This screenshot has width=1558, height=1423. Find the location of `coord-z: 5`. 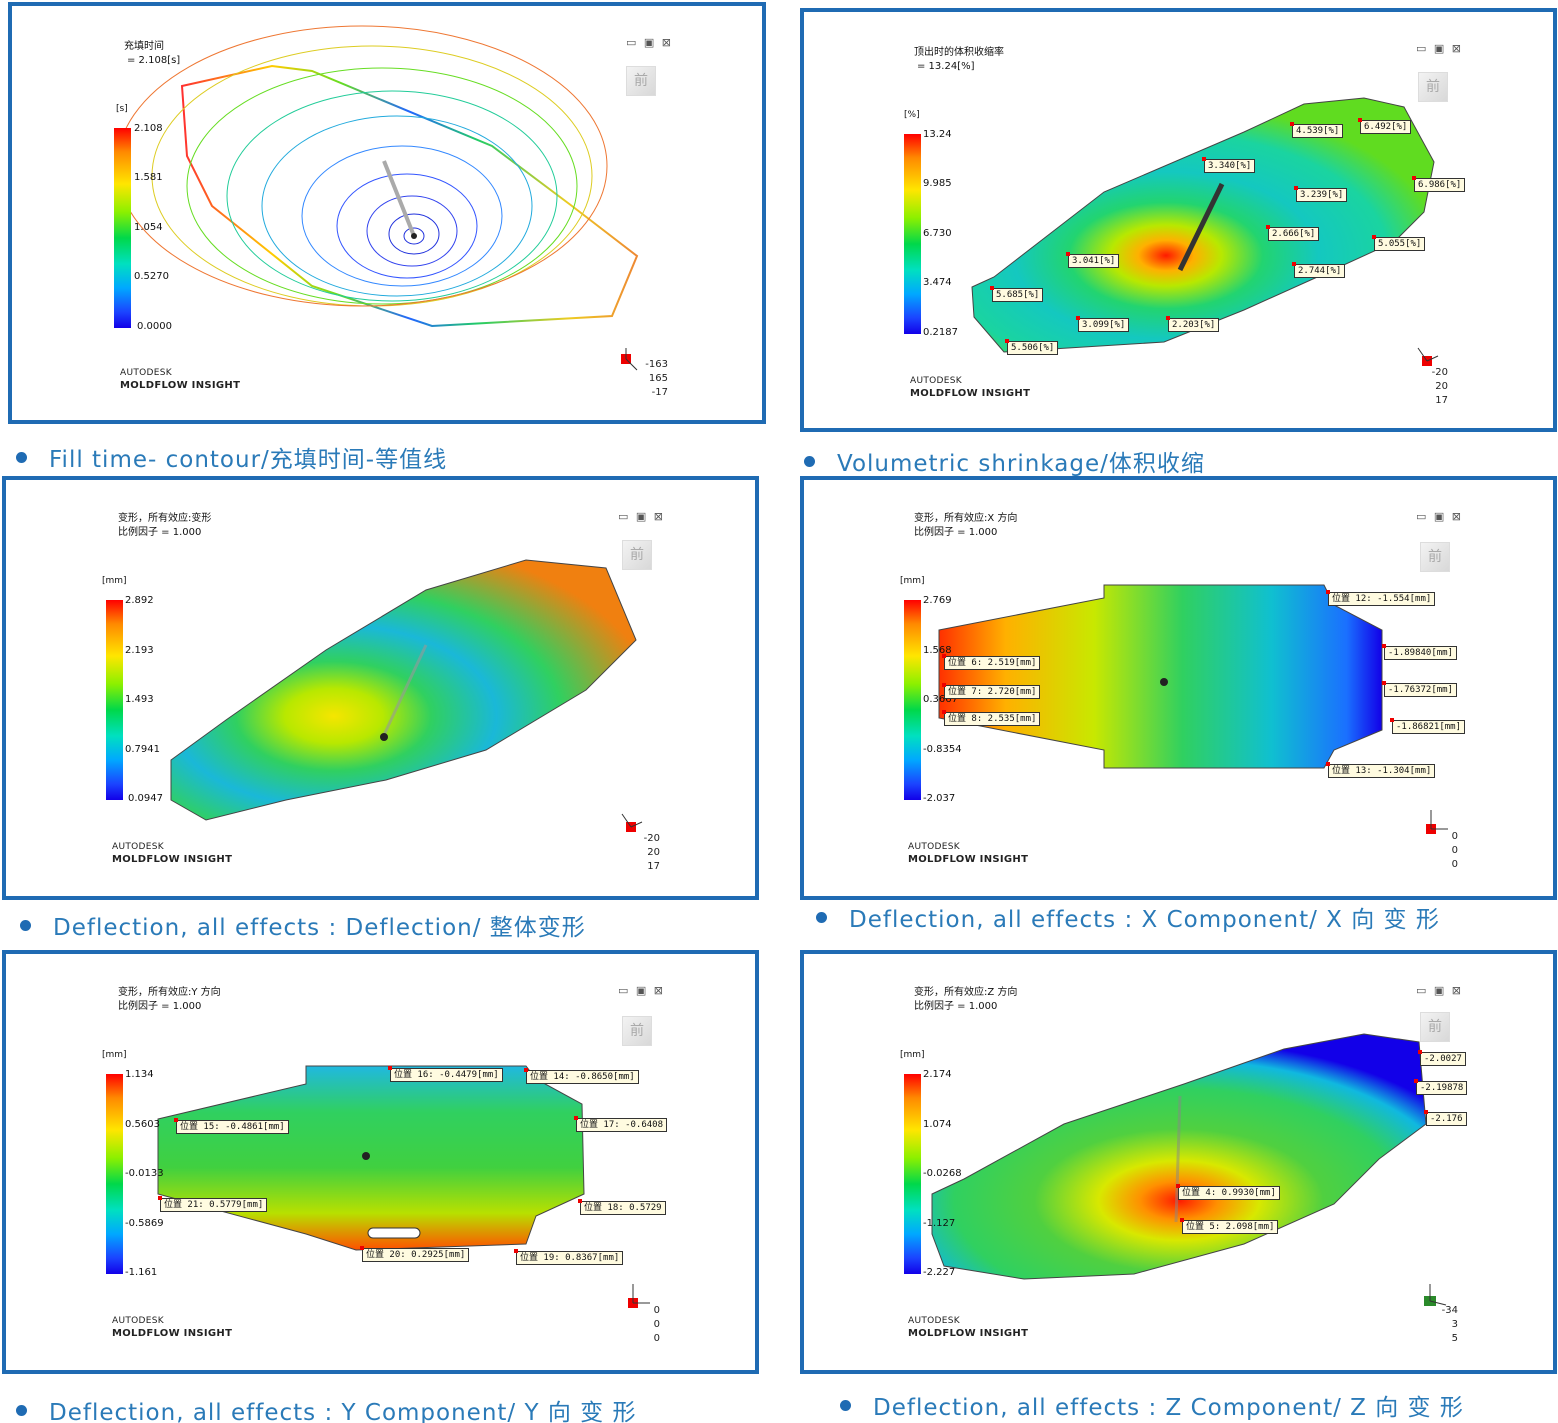

coord-z: 5 is located at coordinates (1454, 1338).